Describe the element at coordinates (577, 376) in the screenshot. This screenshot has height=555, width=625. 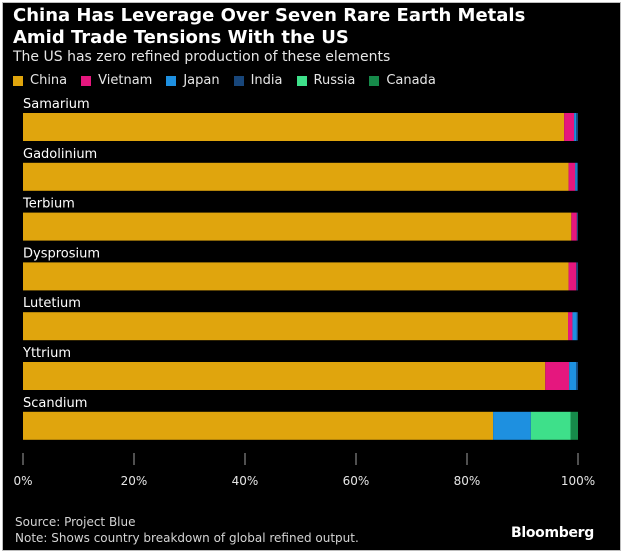
I see `bar-yttrium-india` at that location.